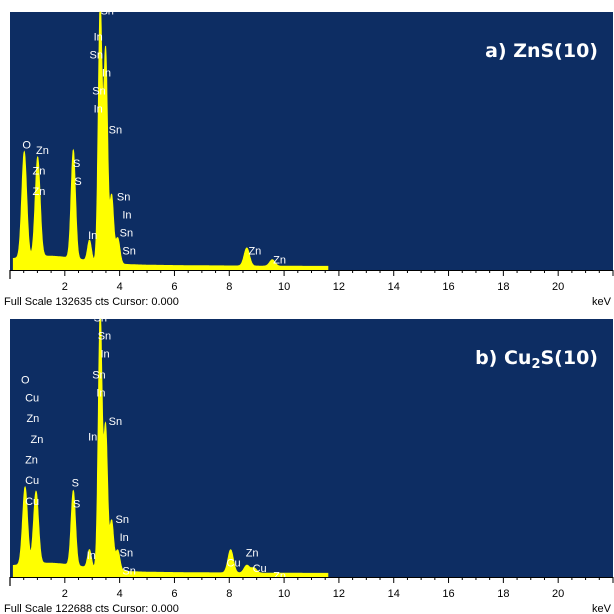 The image size is (614, 614). What do you see at coordinates (91, 301) in the screenshot?
I see `full-scale-status: Full Scale 132635 cts Cursor: 0.000` at bounding box center [91, 301].